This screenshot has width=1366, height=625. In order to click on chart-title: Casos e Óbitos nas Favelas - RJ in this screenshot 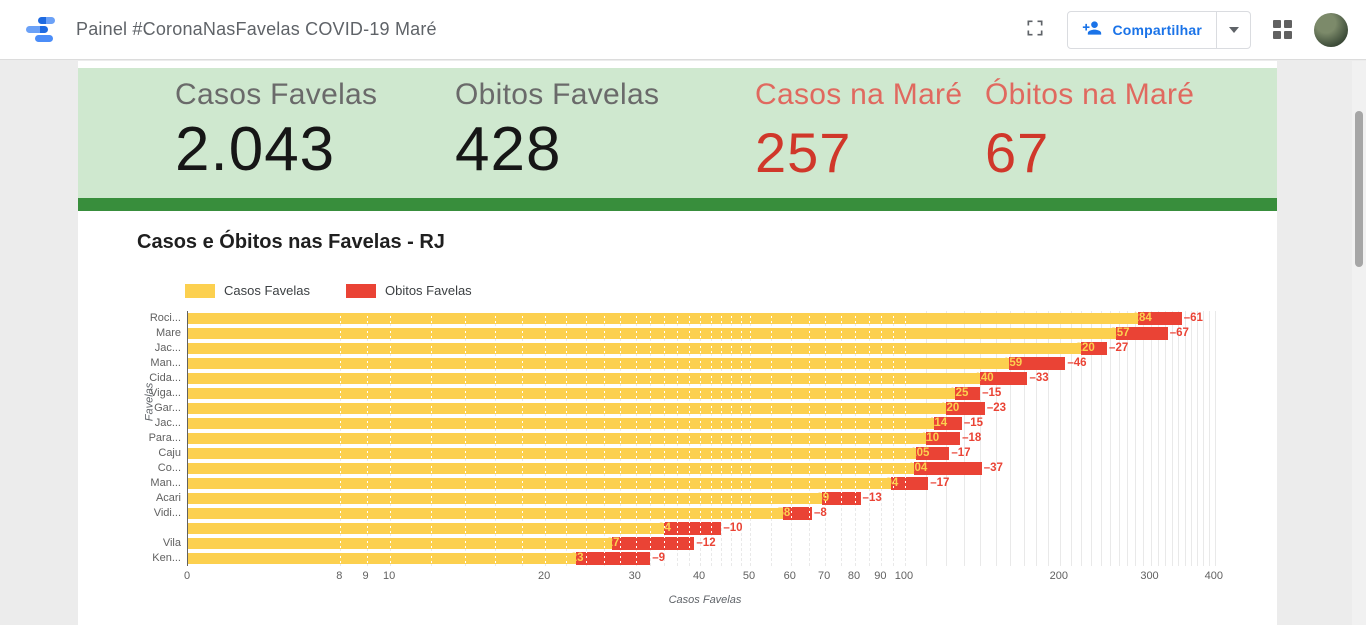, I will do `click(291, 242)`.